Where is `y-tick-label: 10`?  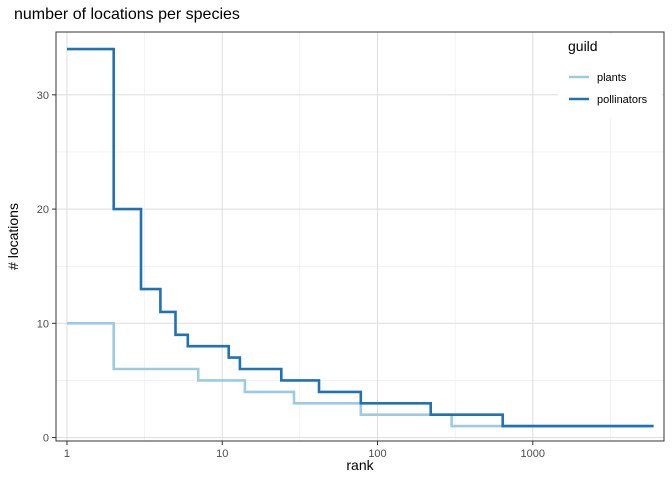 y-tick-label: 10 is located at coordinates (43, 324).